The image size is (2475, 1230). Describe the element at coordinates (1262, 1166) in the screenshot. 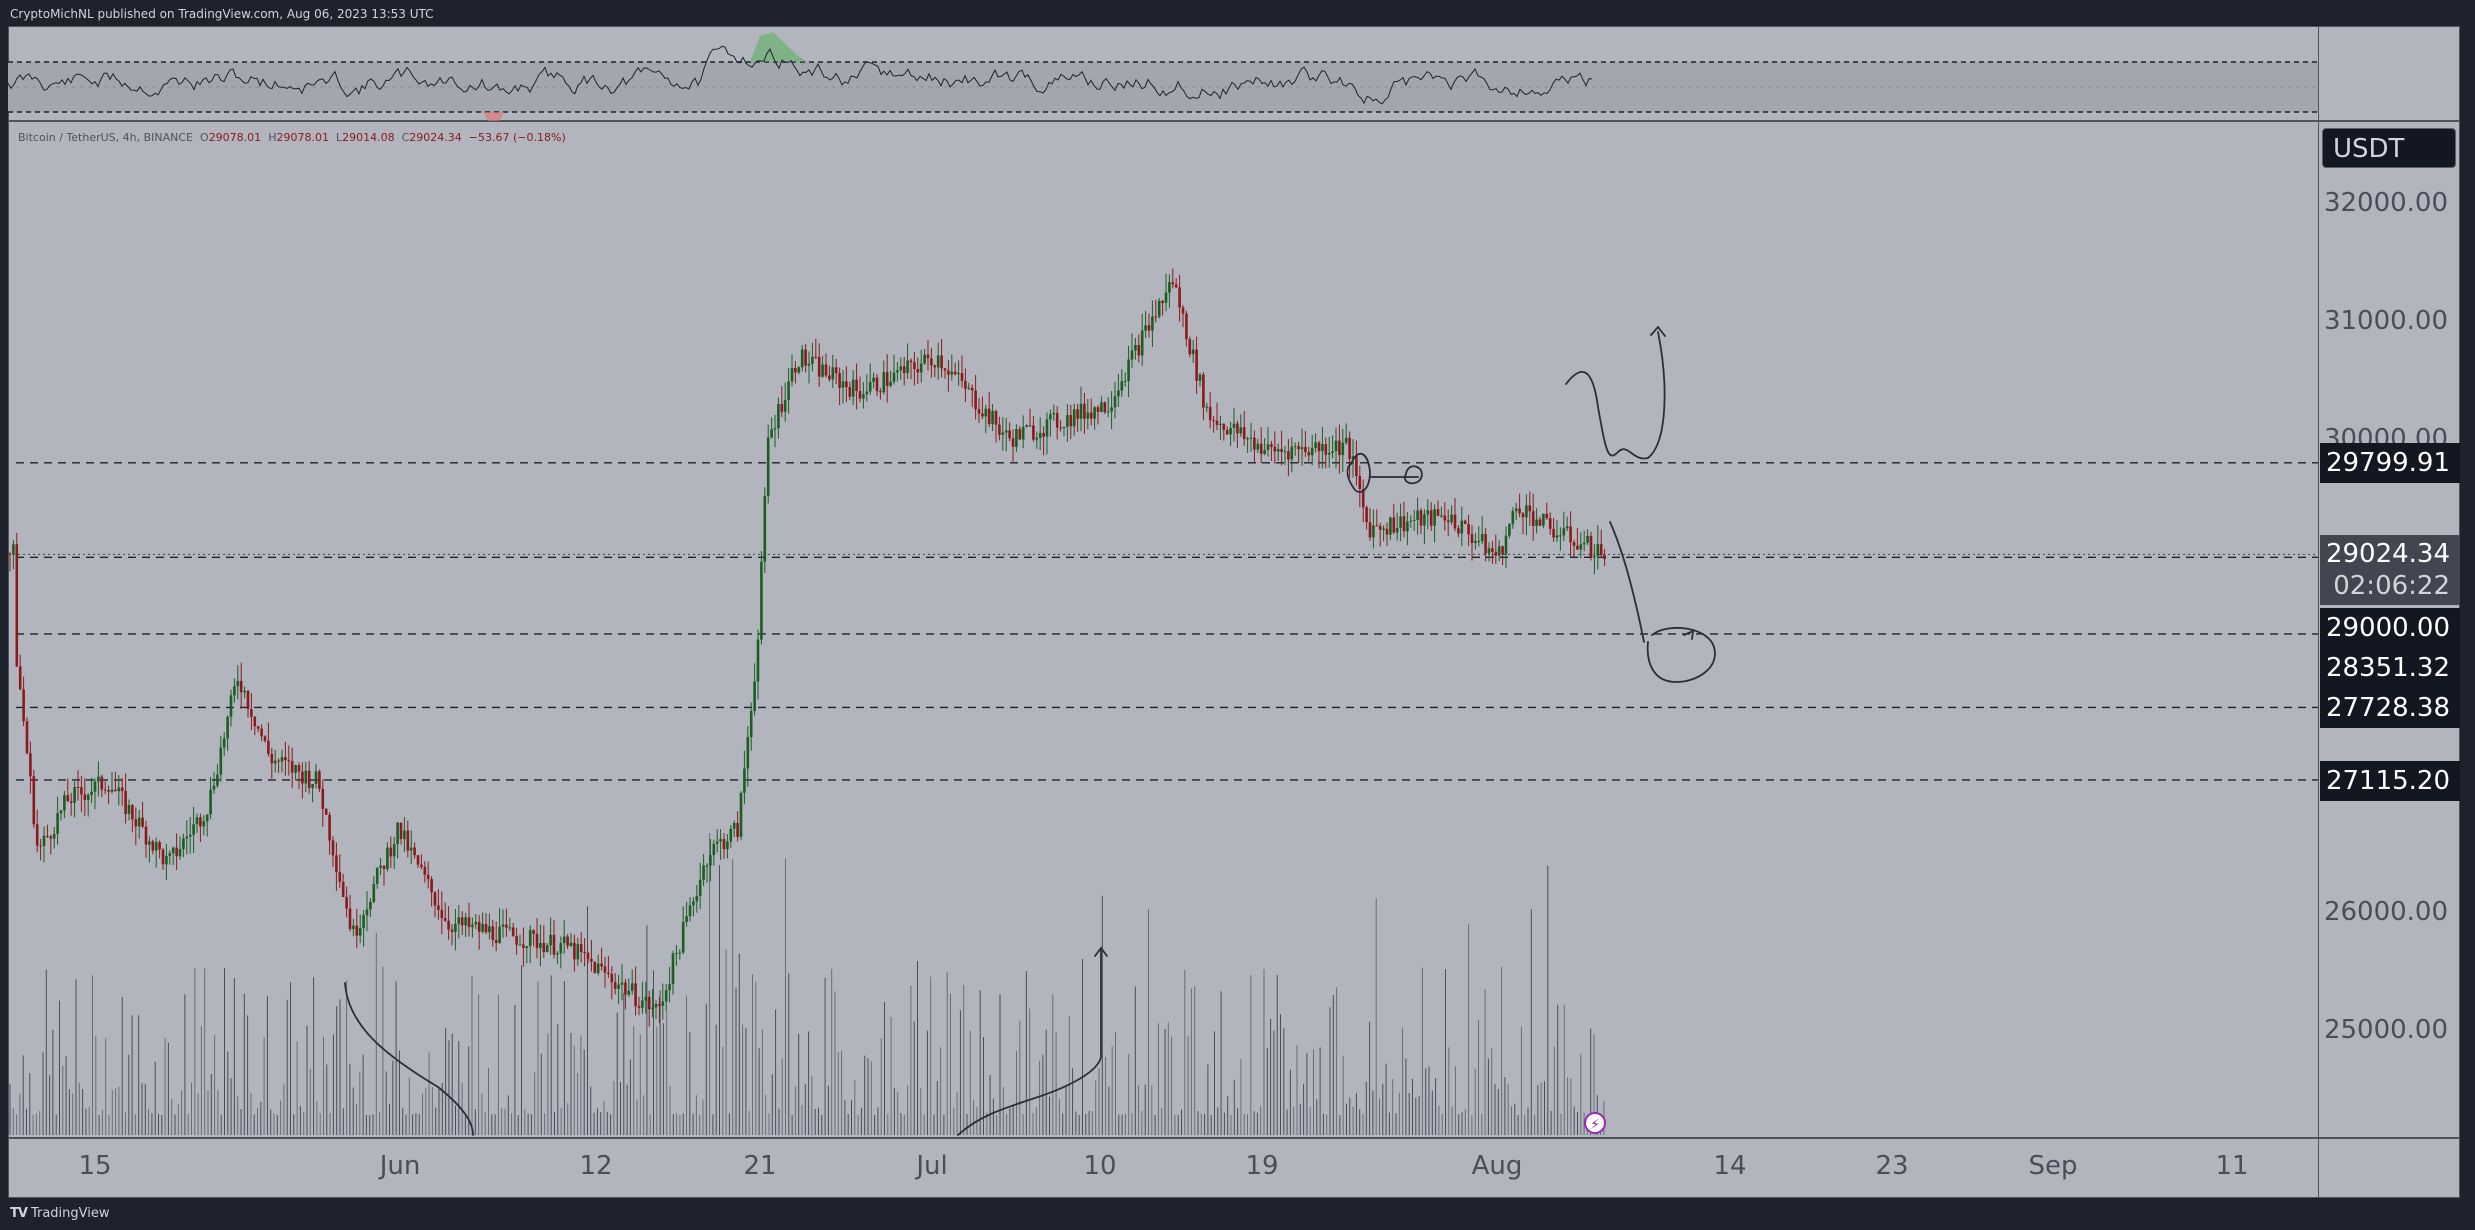

I see `time-tick: 19` at that location.